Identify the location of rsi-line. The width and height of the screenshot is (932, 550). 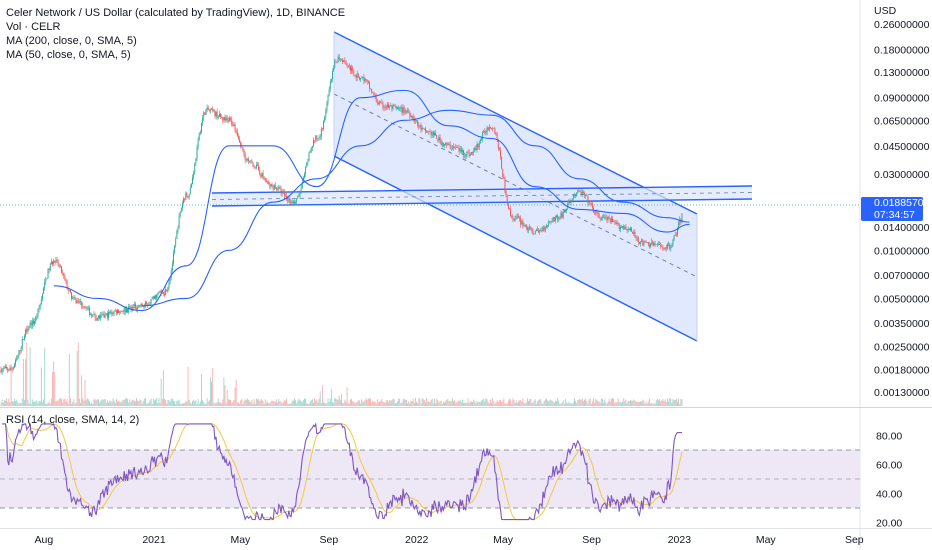
(342, 471).